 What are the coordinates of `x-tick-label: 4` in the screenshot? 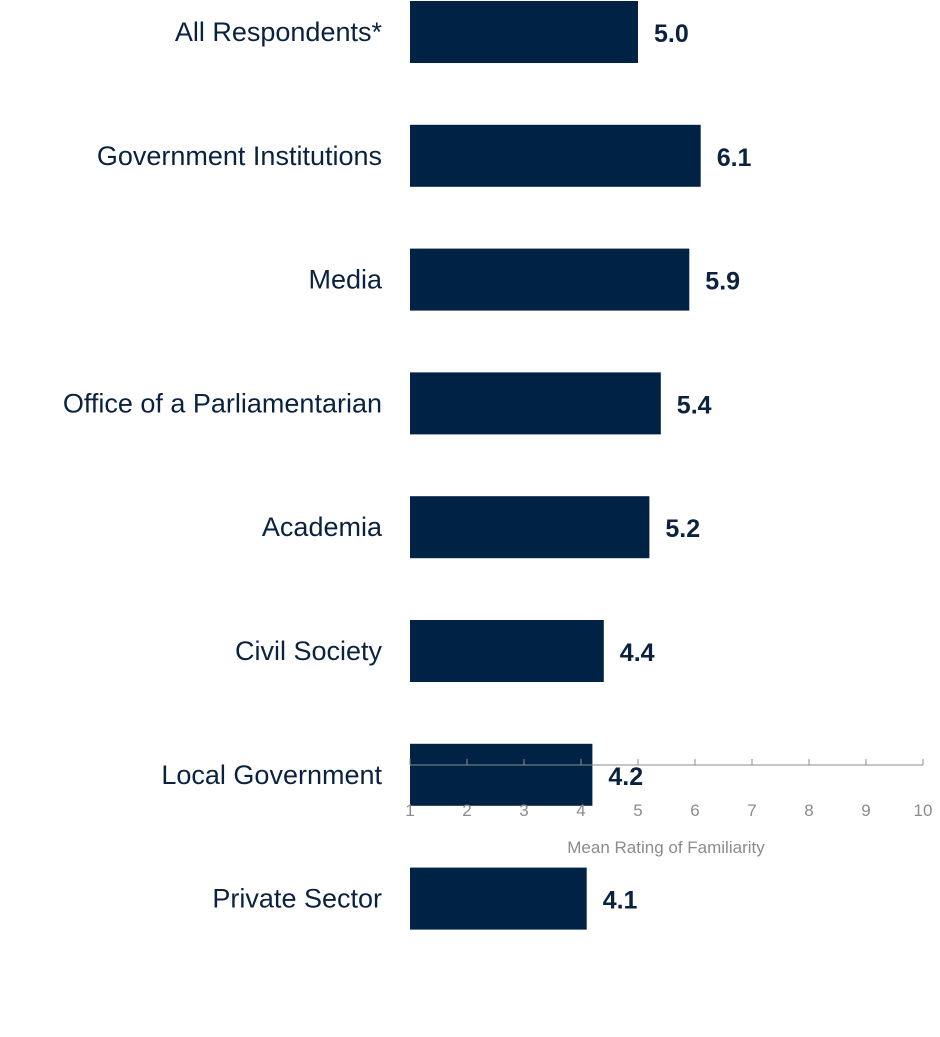 It's located at (580, 810).